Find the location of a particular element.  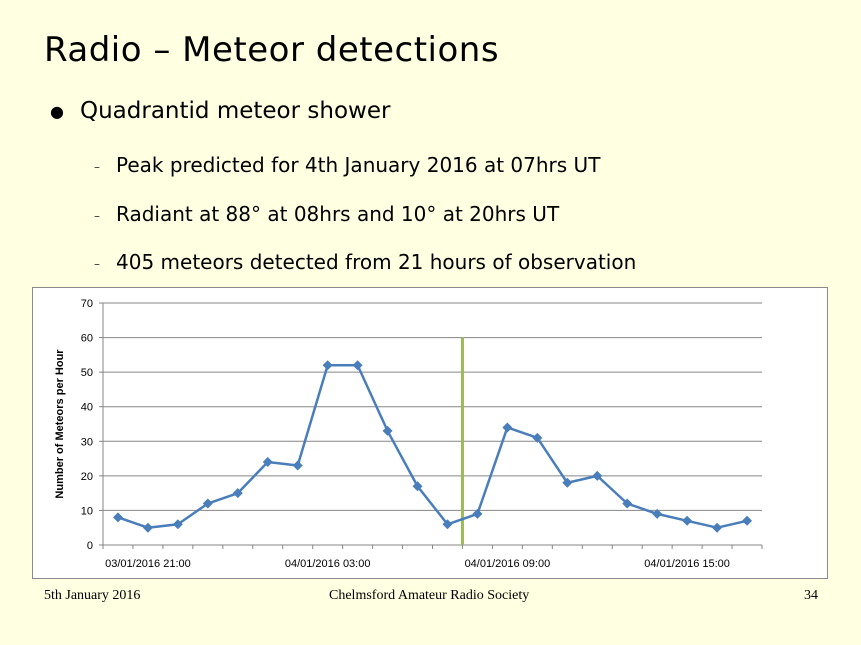

footer-page-number: 34 is located at coordinates (811, 595).